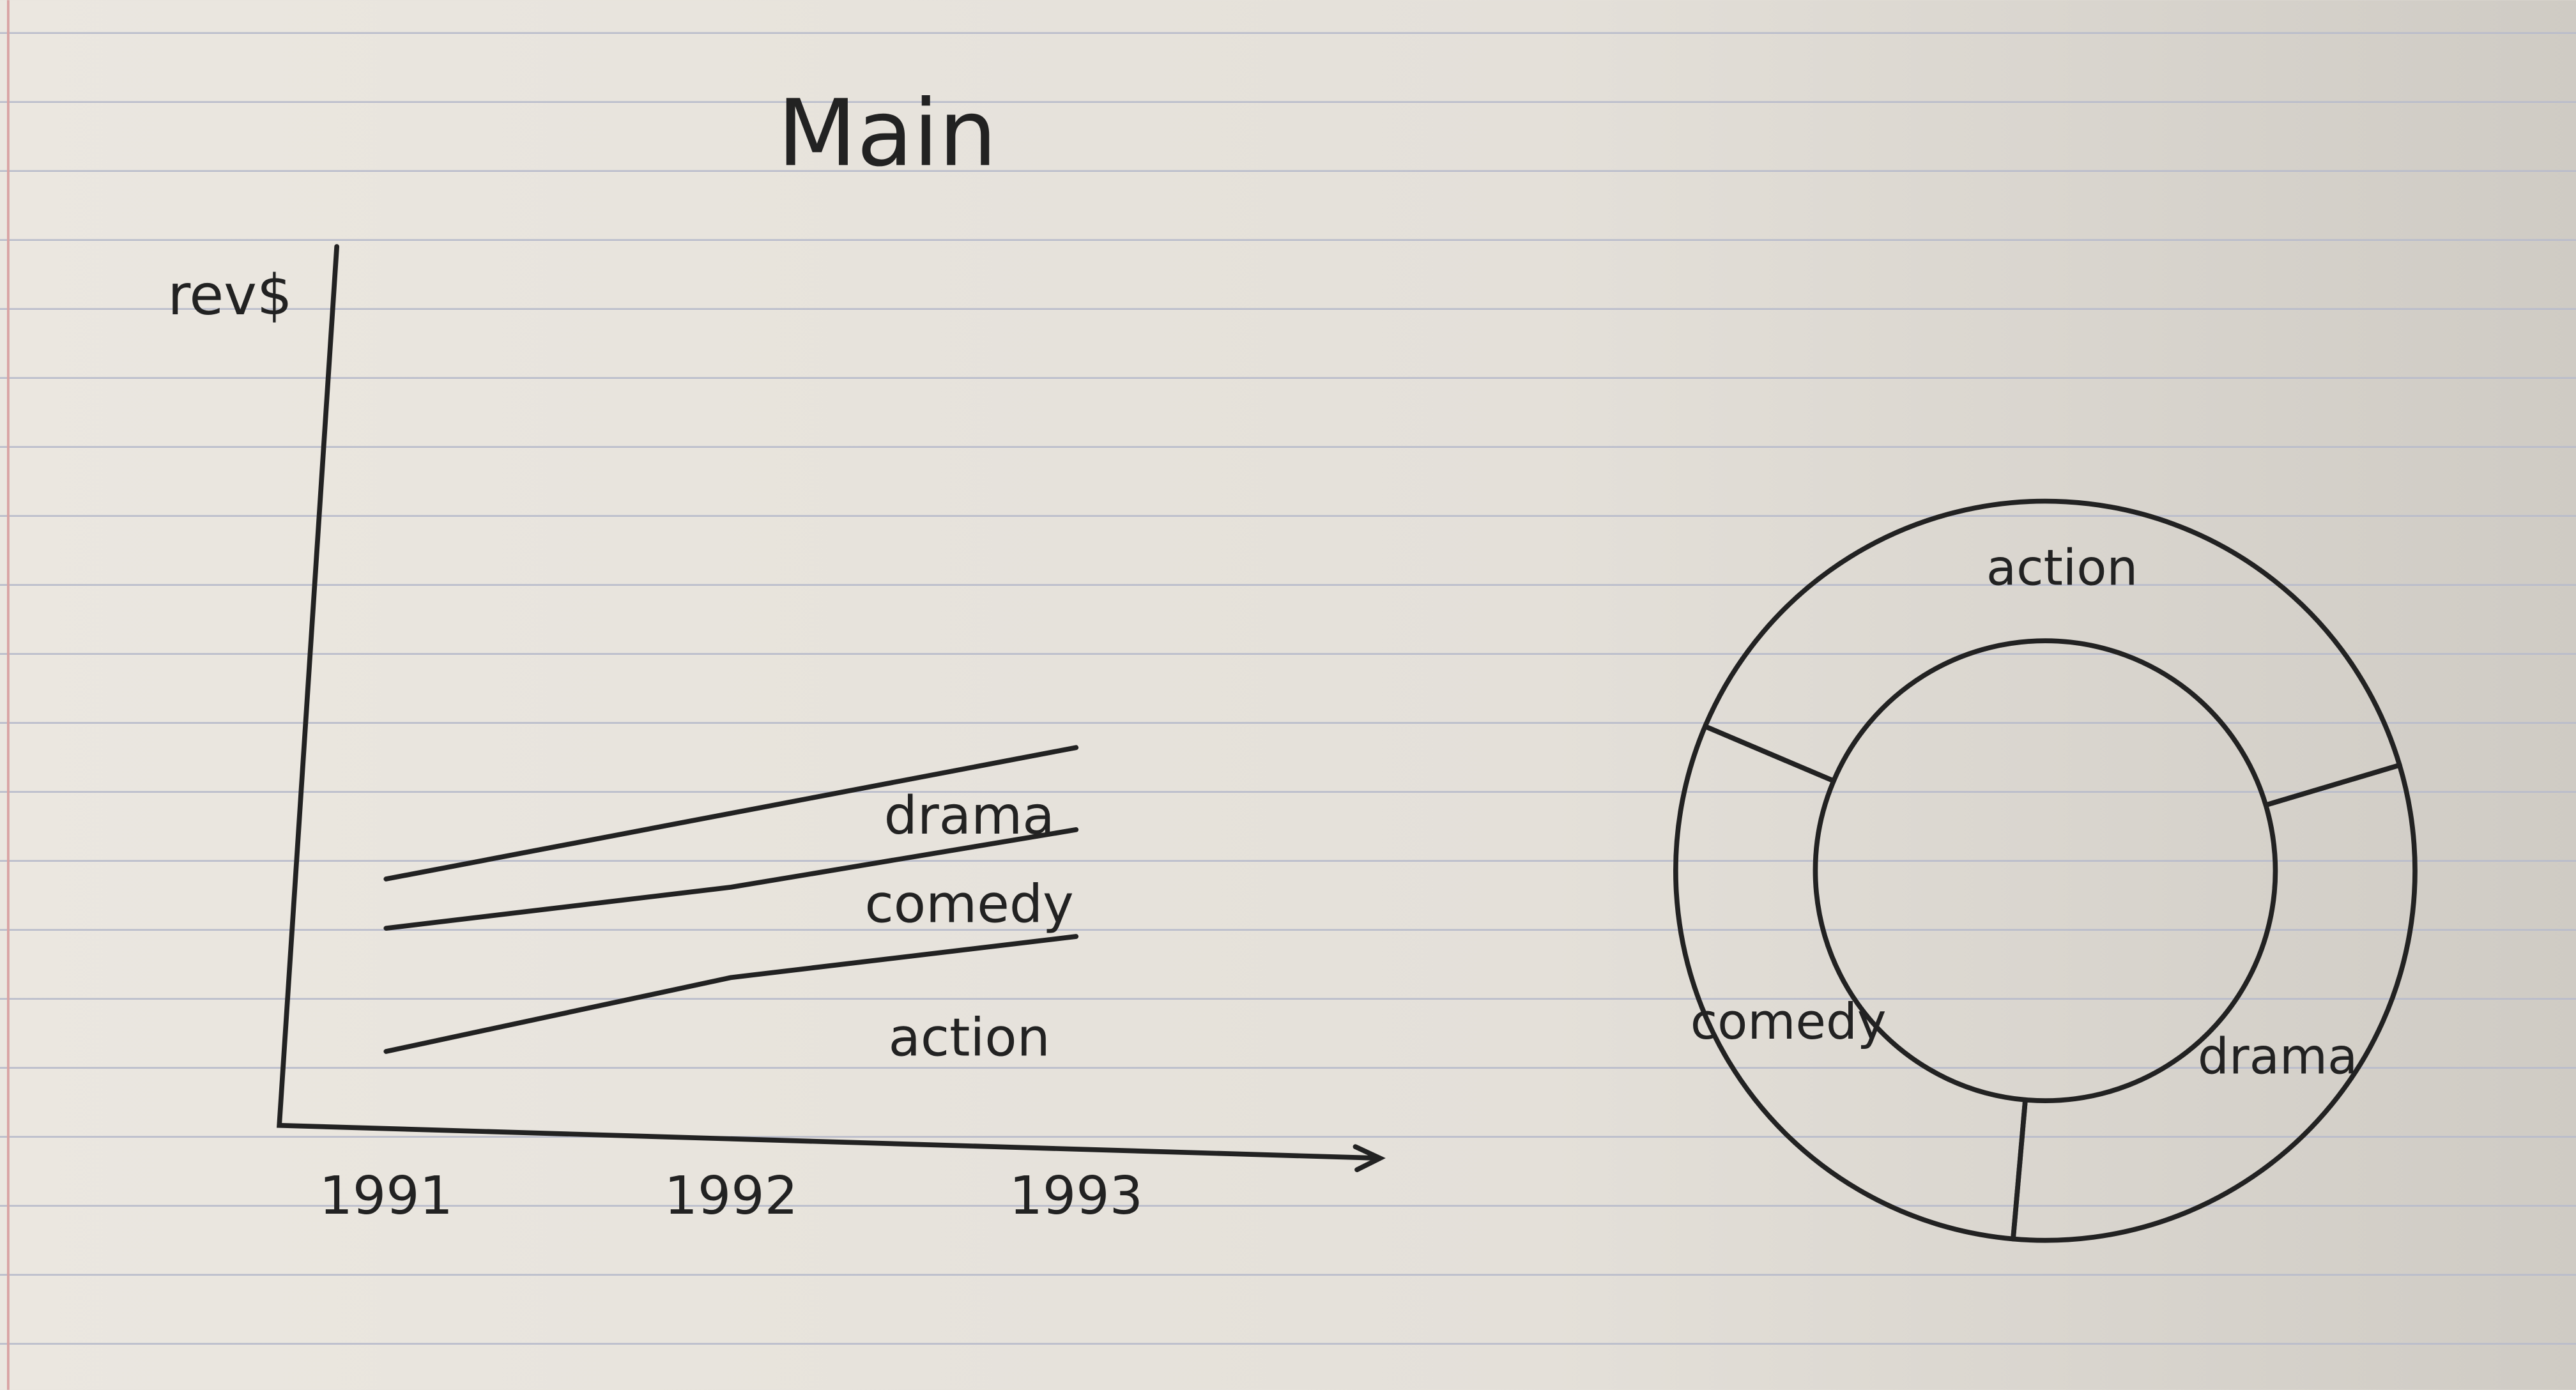 Image resolution: width=2576 pixels, height=1390 pixels. I want to click on segment-label: comedy, so click(1788, 1022).